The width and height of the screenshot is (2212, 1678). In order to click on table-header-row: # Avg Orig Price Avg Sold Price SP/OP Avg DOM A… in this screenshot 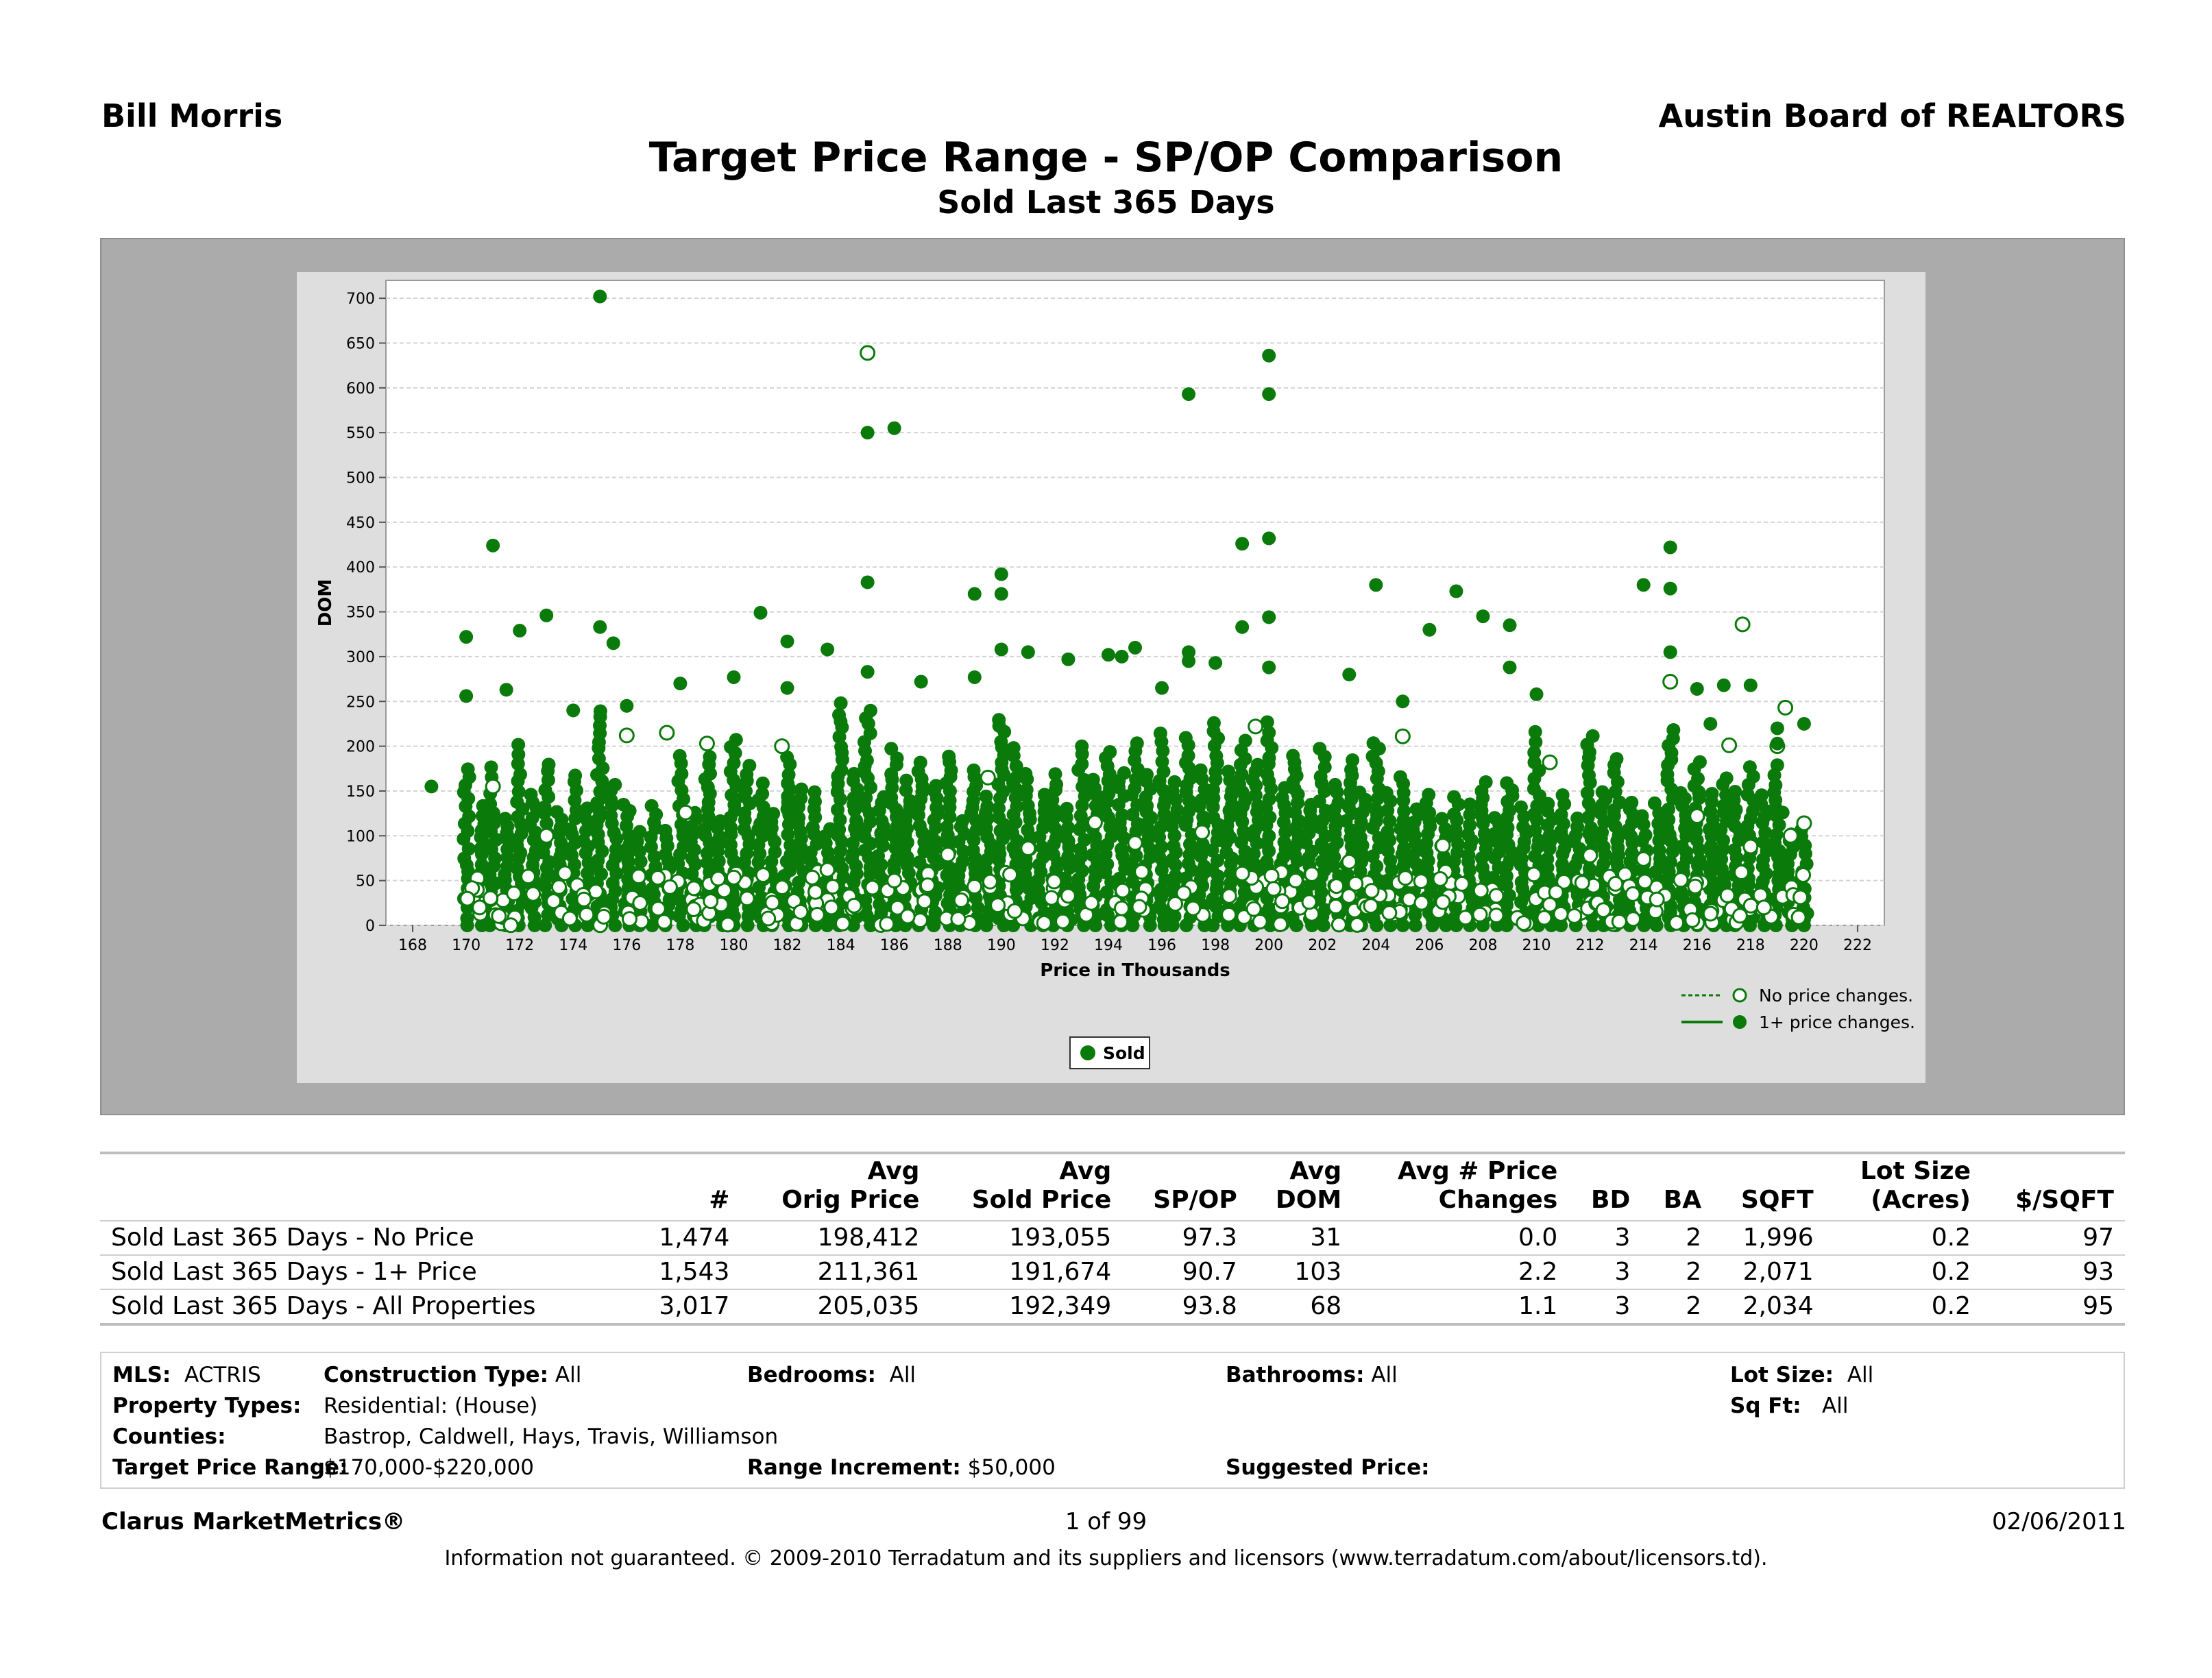, I will do `click(1112, 1187)`.